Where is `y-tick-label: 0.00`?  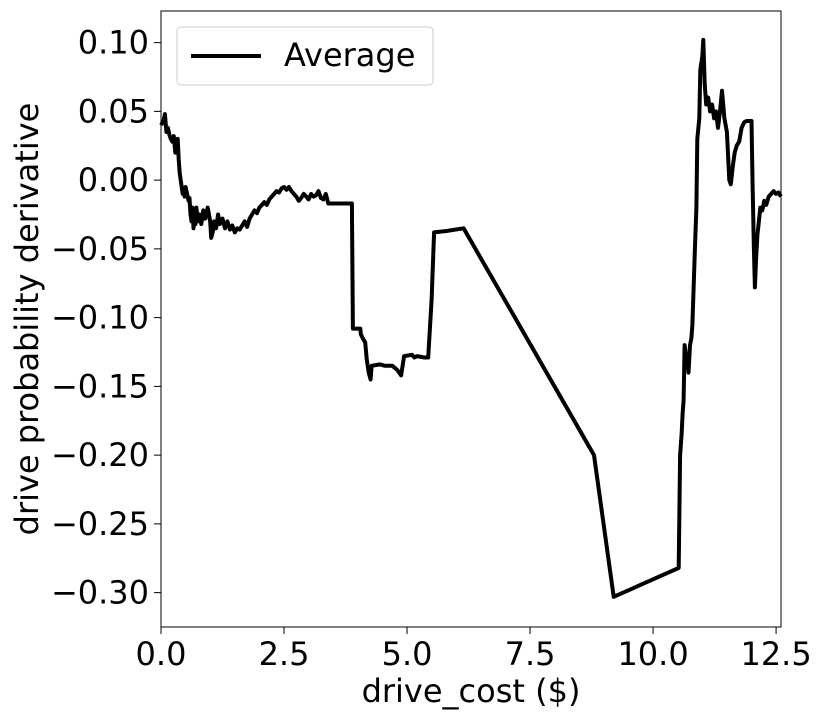 y-tick-label: 0.00 is located at coordinates (113, 180).